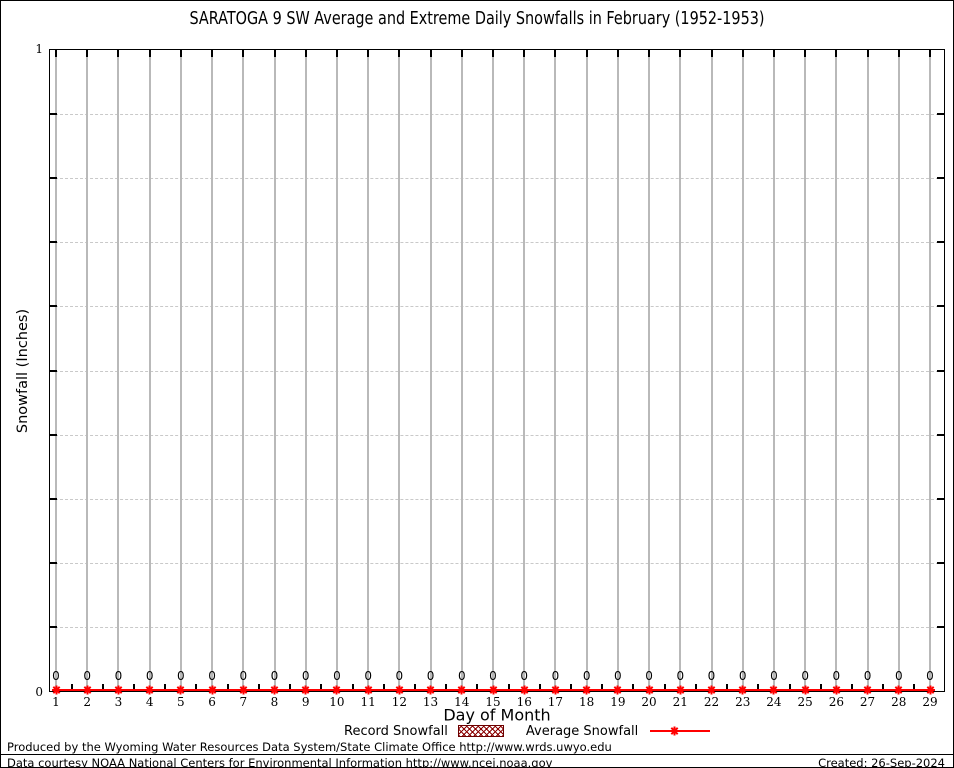 The width and height of the screenshot is (954, 768). What do you see at coordinates (805, 702) in the screenshot?
I see `x-tick-label: 25` at bounding box center [805, 702].